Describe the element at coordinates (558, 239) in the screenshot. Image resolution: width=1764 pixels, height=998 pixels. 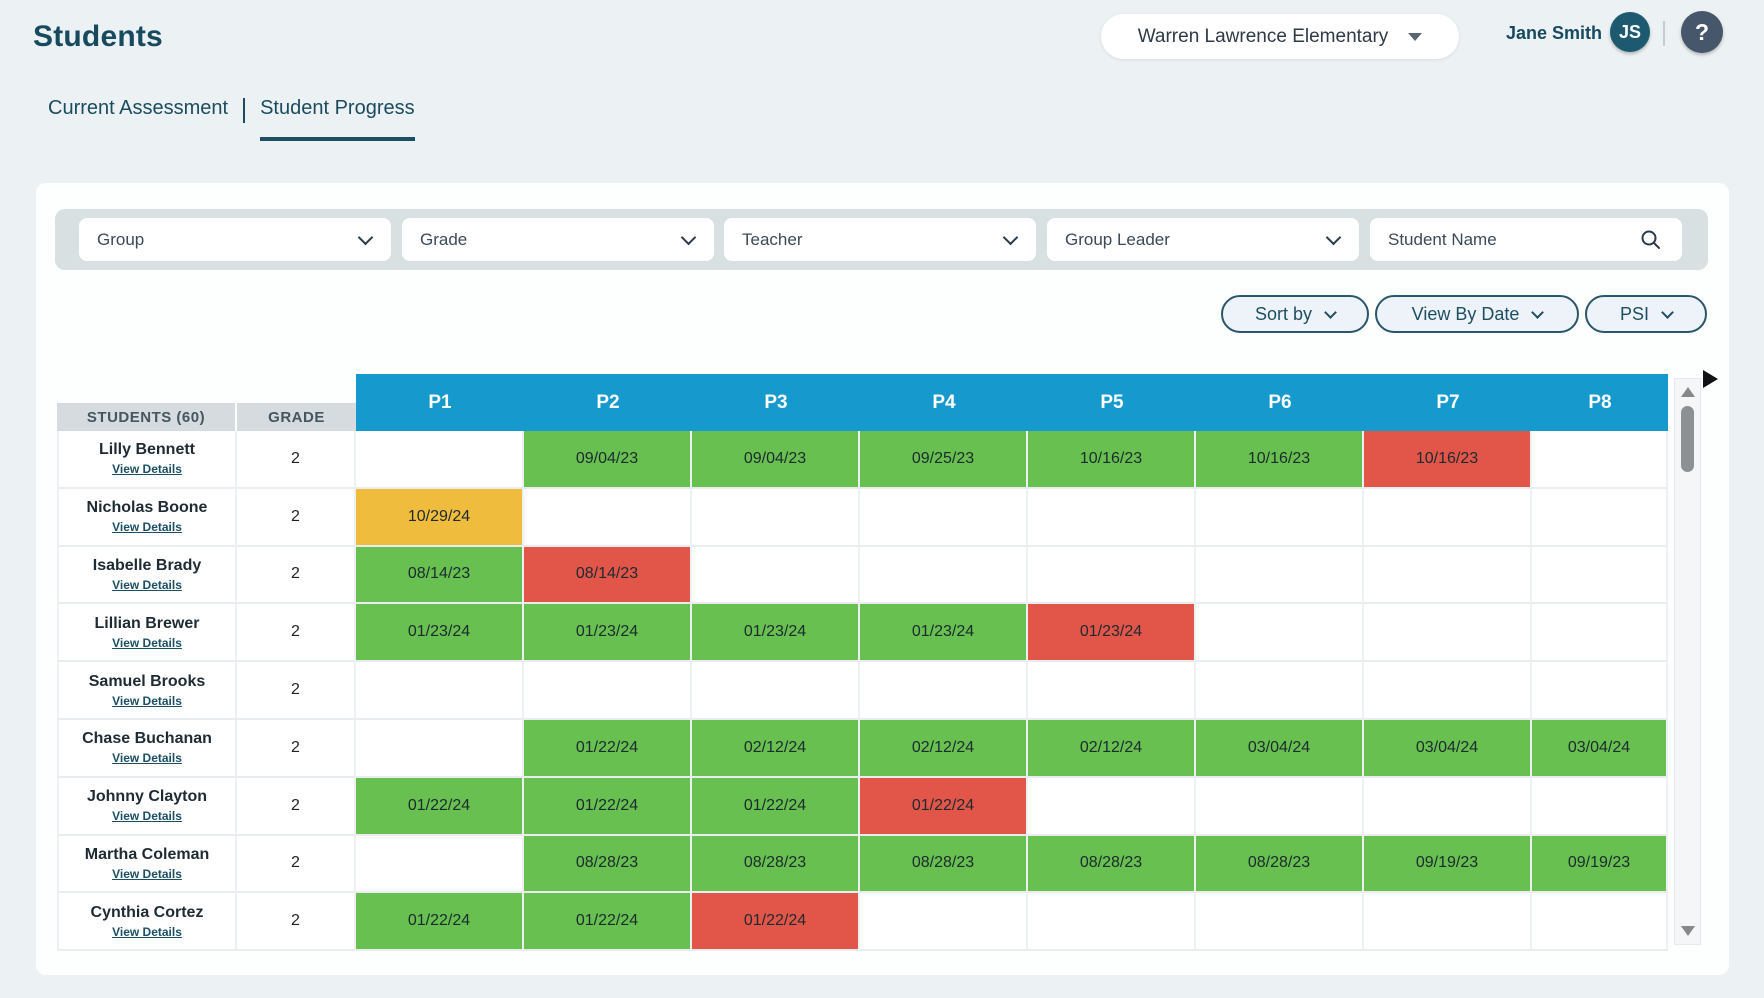
I see `filter-grade: Grade` at that location.